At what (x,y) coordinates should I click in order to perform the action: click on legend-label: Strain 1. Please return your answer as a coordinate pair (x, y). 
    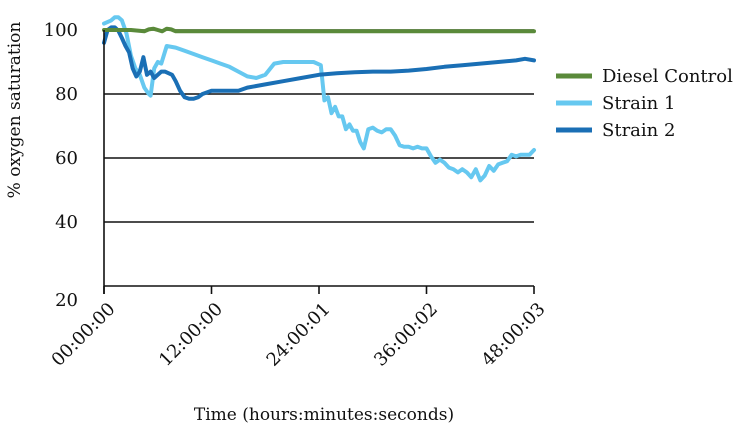
    Looking at the image, I should click on (638, 103).